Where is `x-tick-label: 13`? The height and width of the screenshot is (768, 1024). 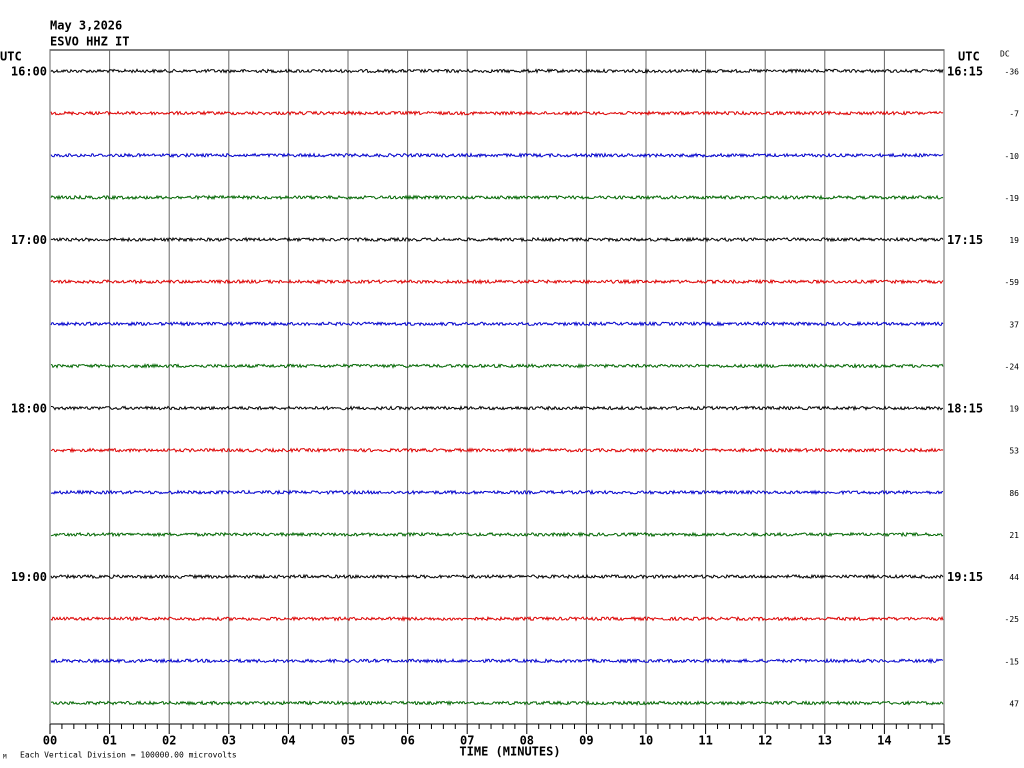 x-tick-label: 13 is located at coordinates (825, 741).